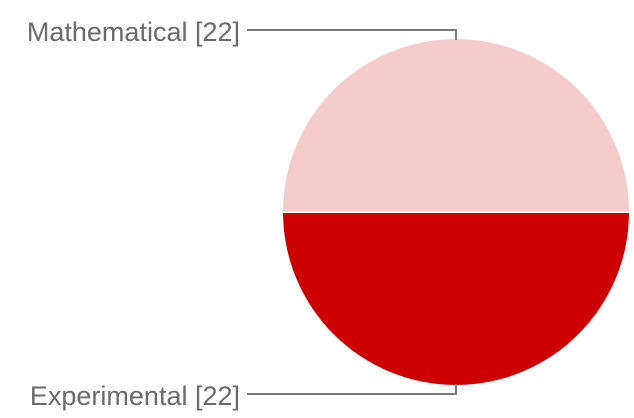 Image resolution: width=634 pixels, height=418 pixels. I want to click on leader-line-experimental, so click(352, 389).